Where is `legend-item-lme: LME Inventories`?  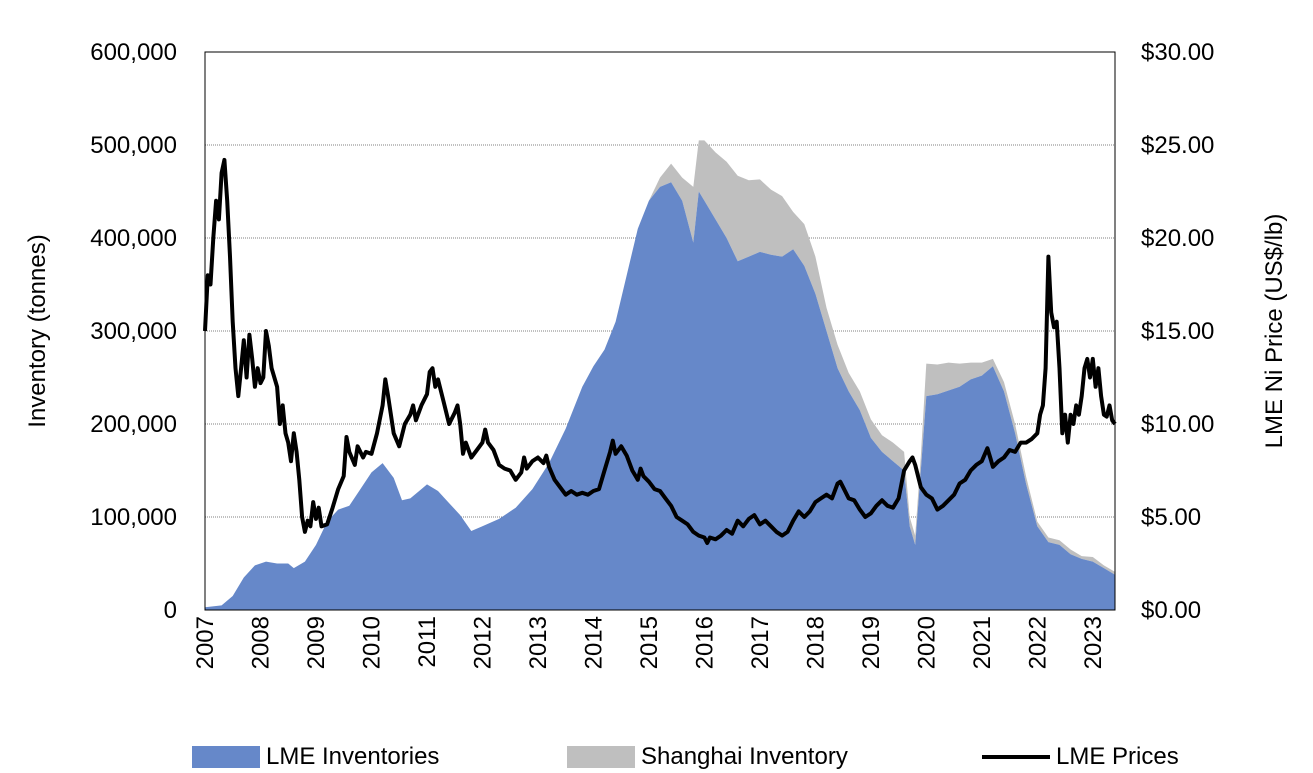 legend-item-lme: LME Inventories is located at coordinates (315, 757).